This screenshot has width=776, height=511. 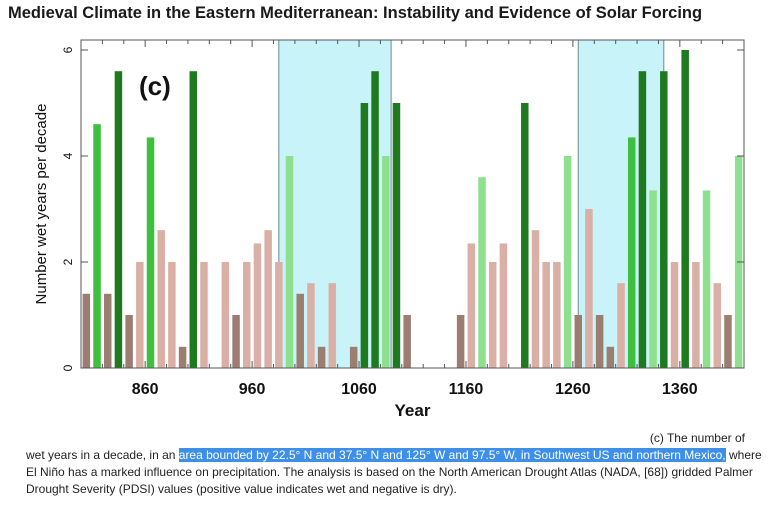 What do you see at coordinates (68, 367) in the screenshot?
I see `y-tick-label-0: 0` at bounding box center [68, 367].